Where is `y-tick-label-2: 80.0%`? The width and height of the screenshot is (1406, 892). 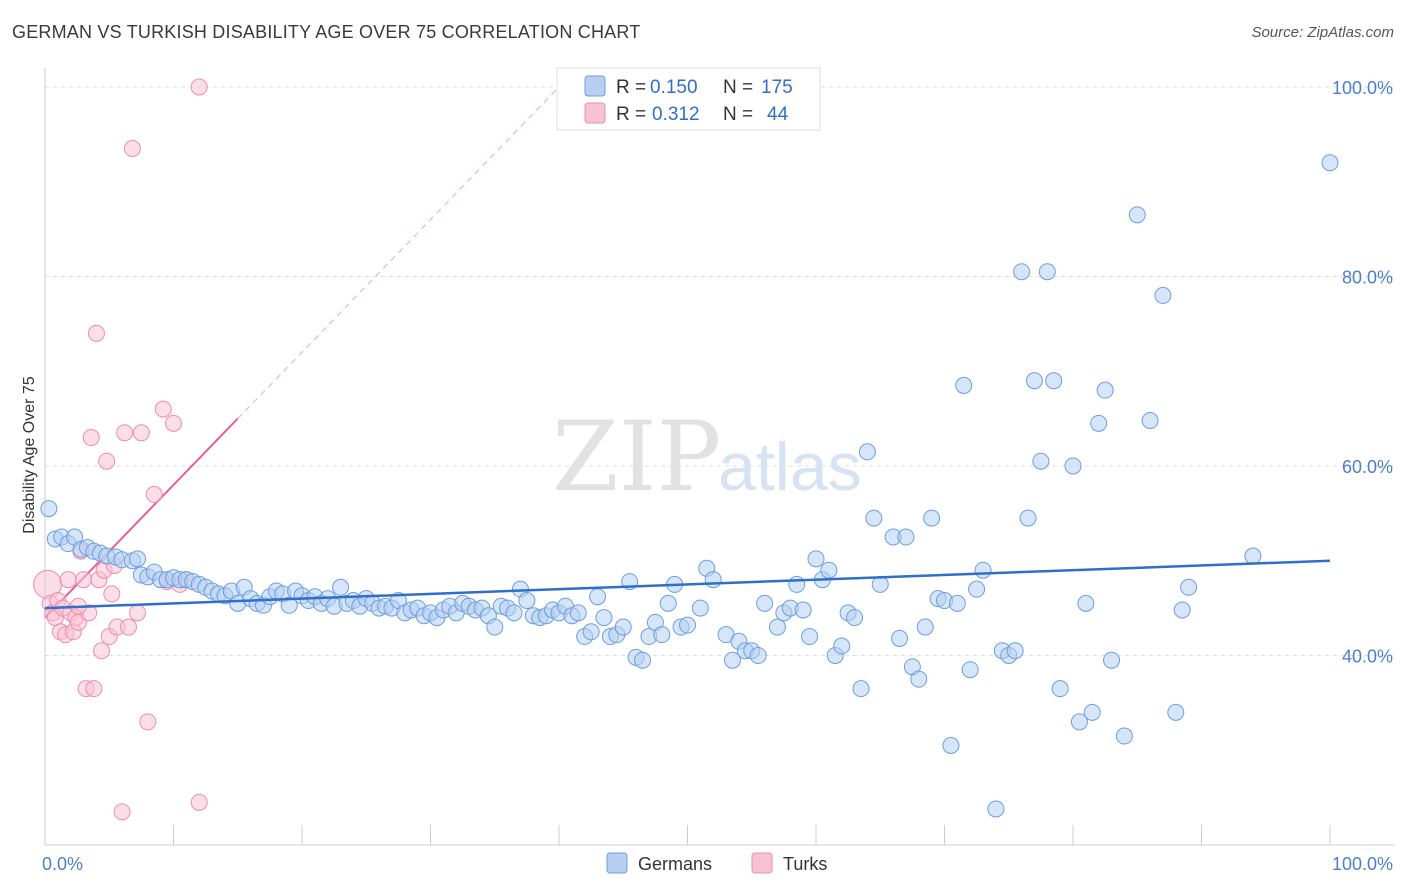
y-tick-label-2: 80.0% is located at coordinates (1367, 277).